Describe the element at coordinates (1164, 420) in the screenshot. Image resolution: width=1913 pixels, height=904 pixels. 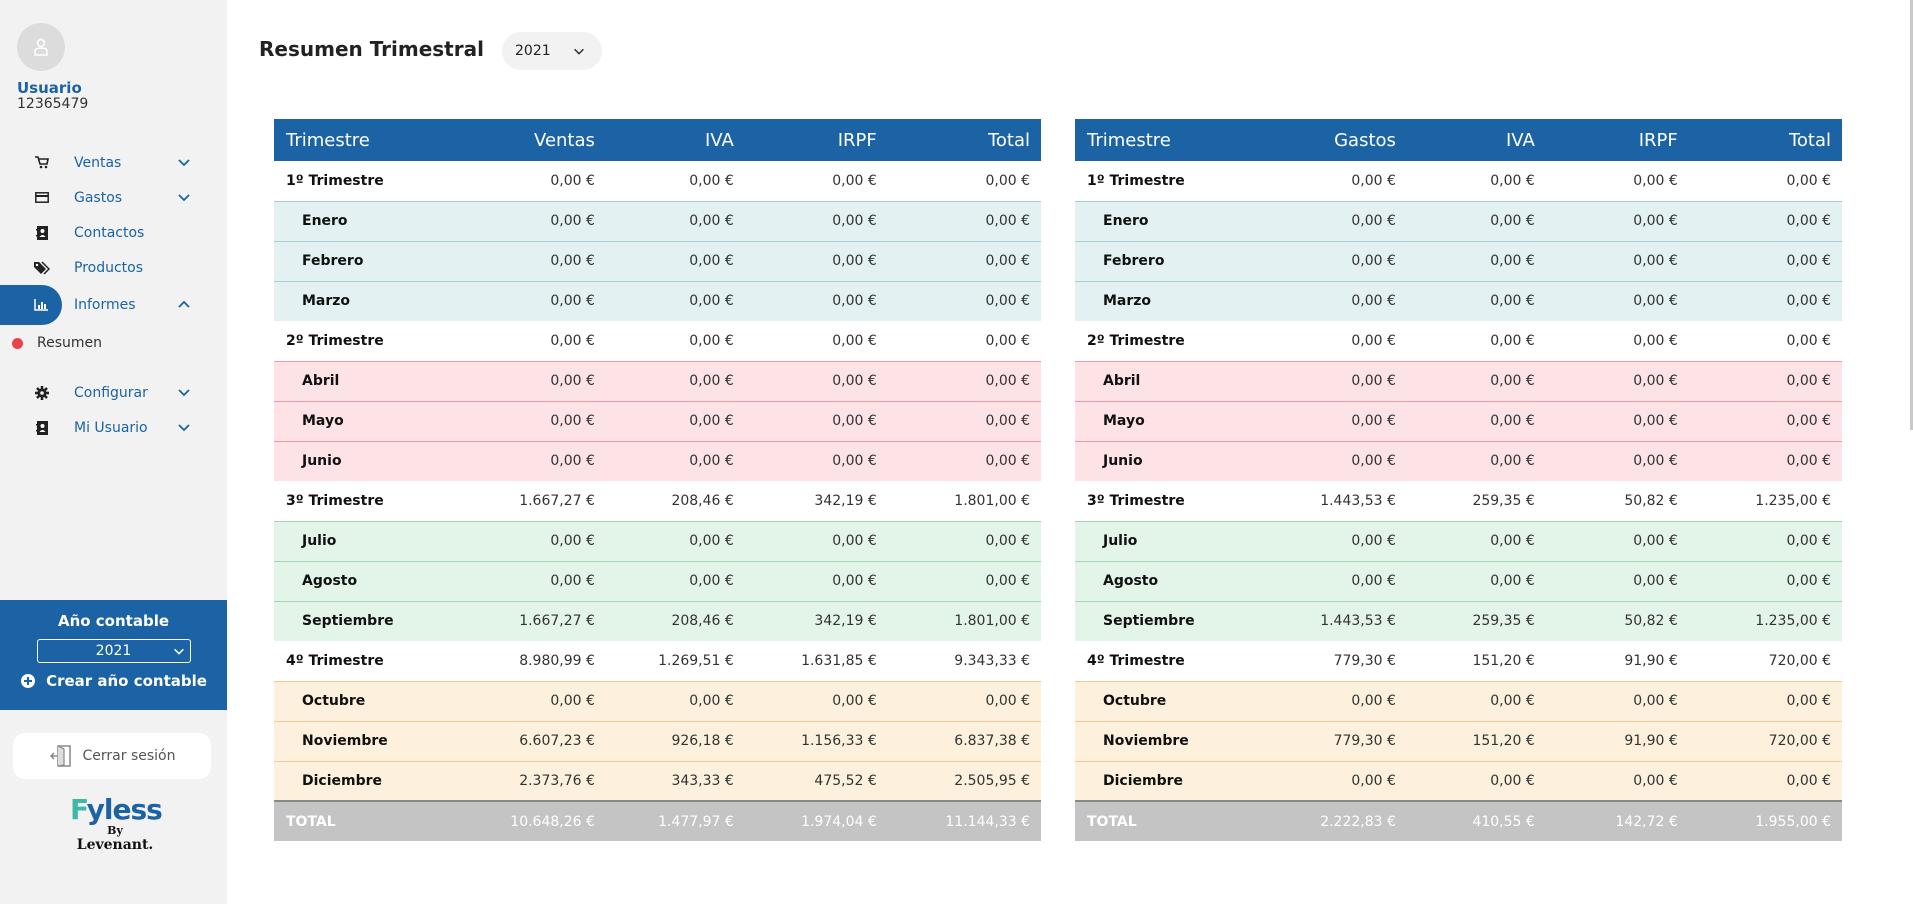
I see `row-label: Mayo` at that location.